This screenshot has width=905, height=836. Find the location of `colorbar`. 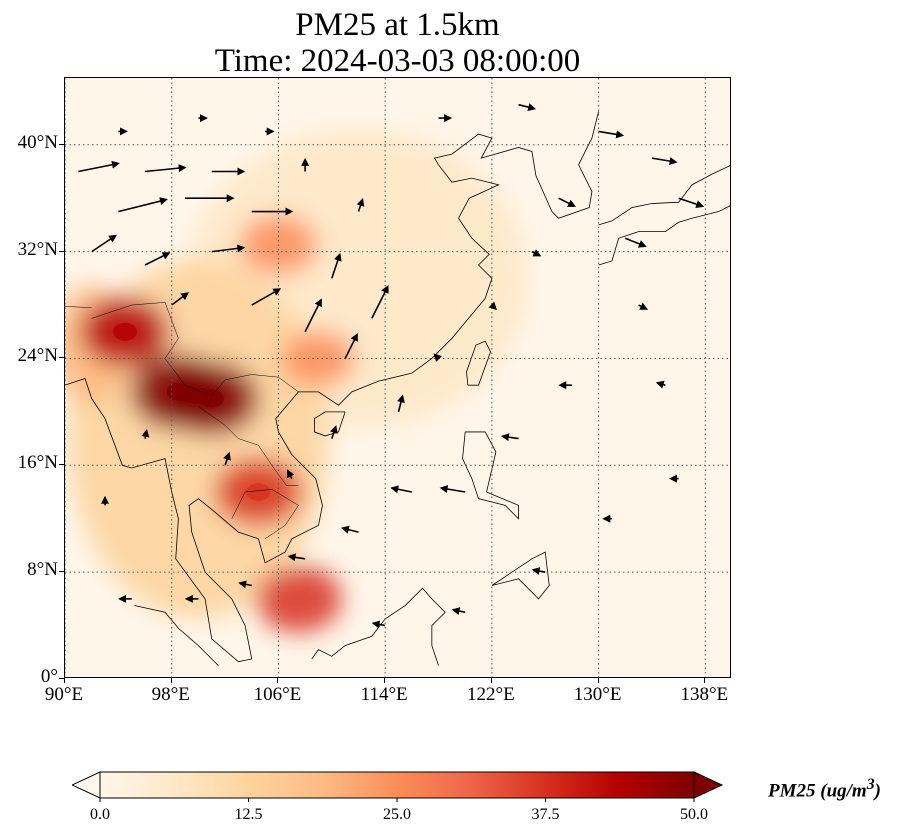

colorbar is located at coordinates (398, 786).